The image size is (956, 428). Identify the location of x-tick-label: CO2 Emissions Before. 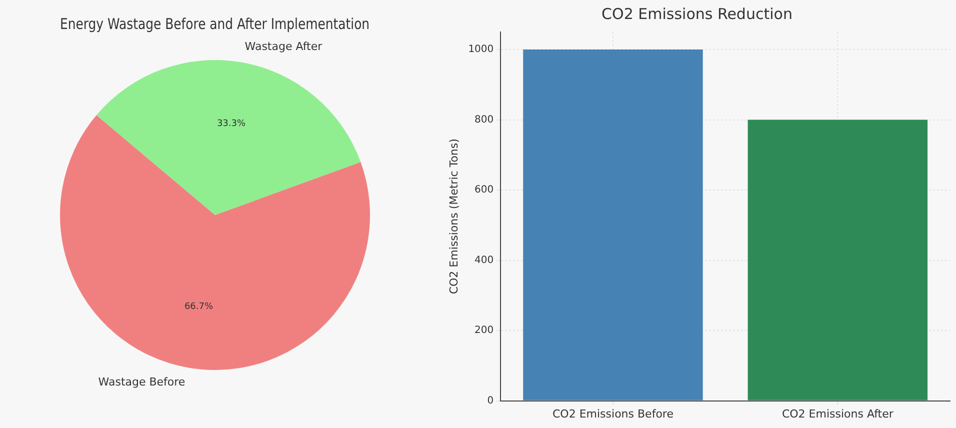
(613, 413).